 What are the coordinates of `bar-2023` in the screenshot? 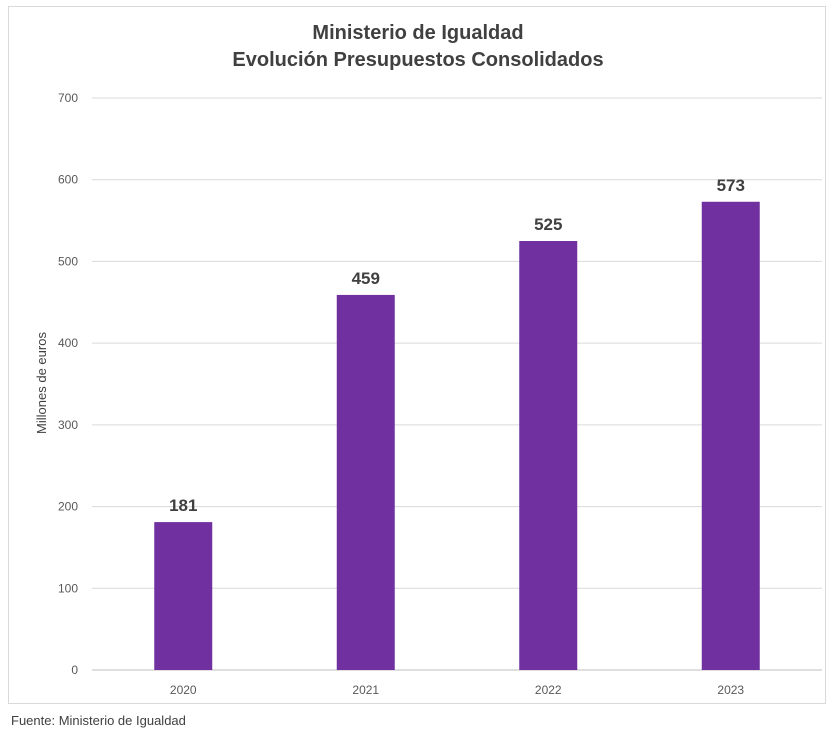 It's located at (730, 435).